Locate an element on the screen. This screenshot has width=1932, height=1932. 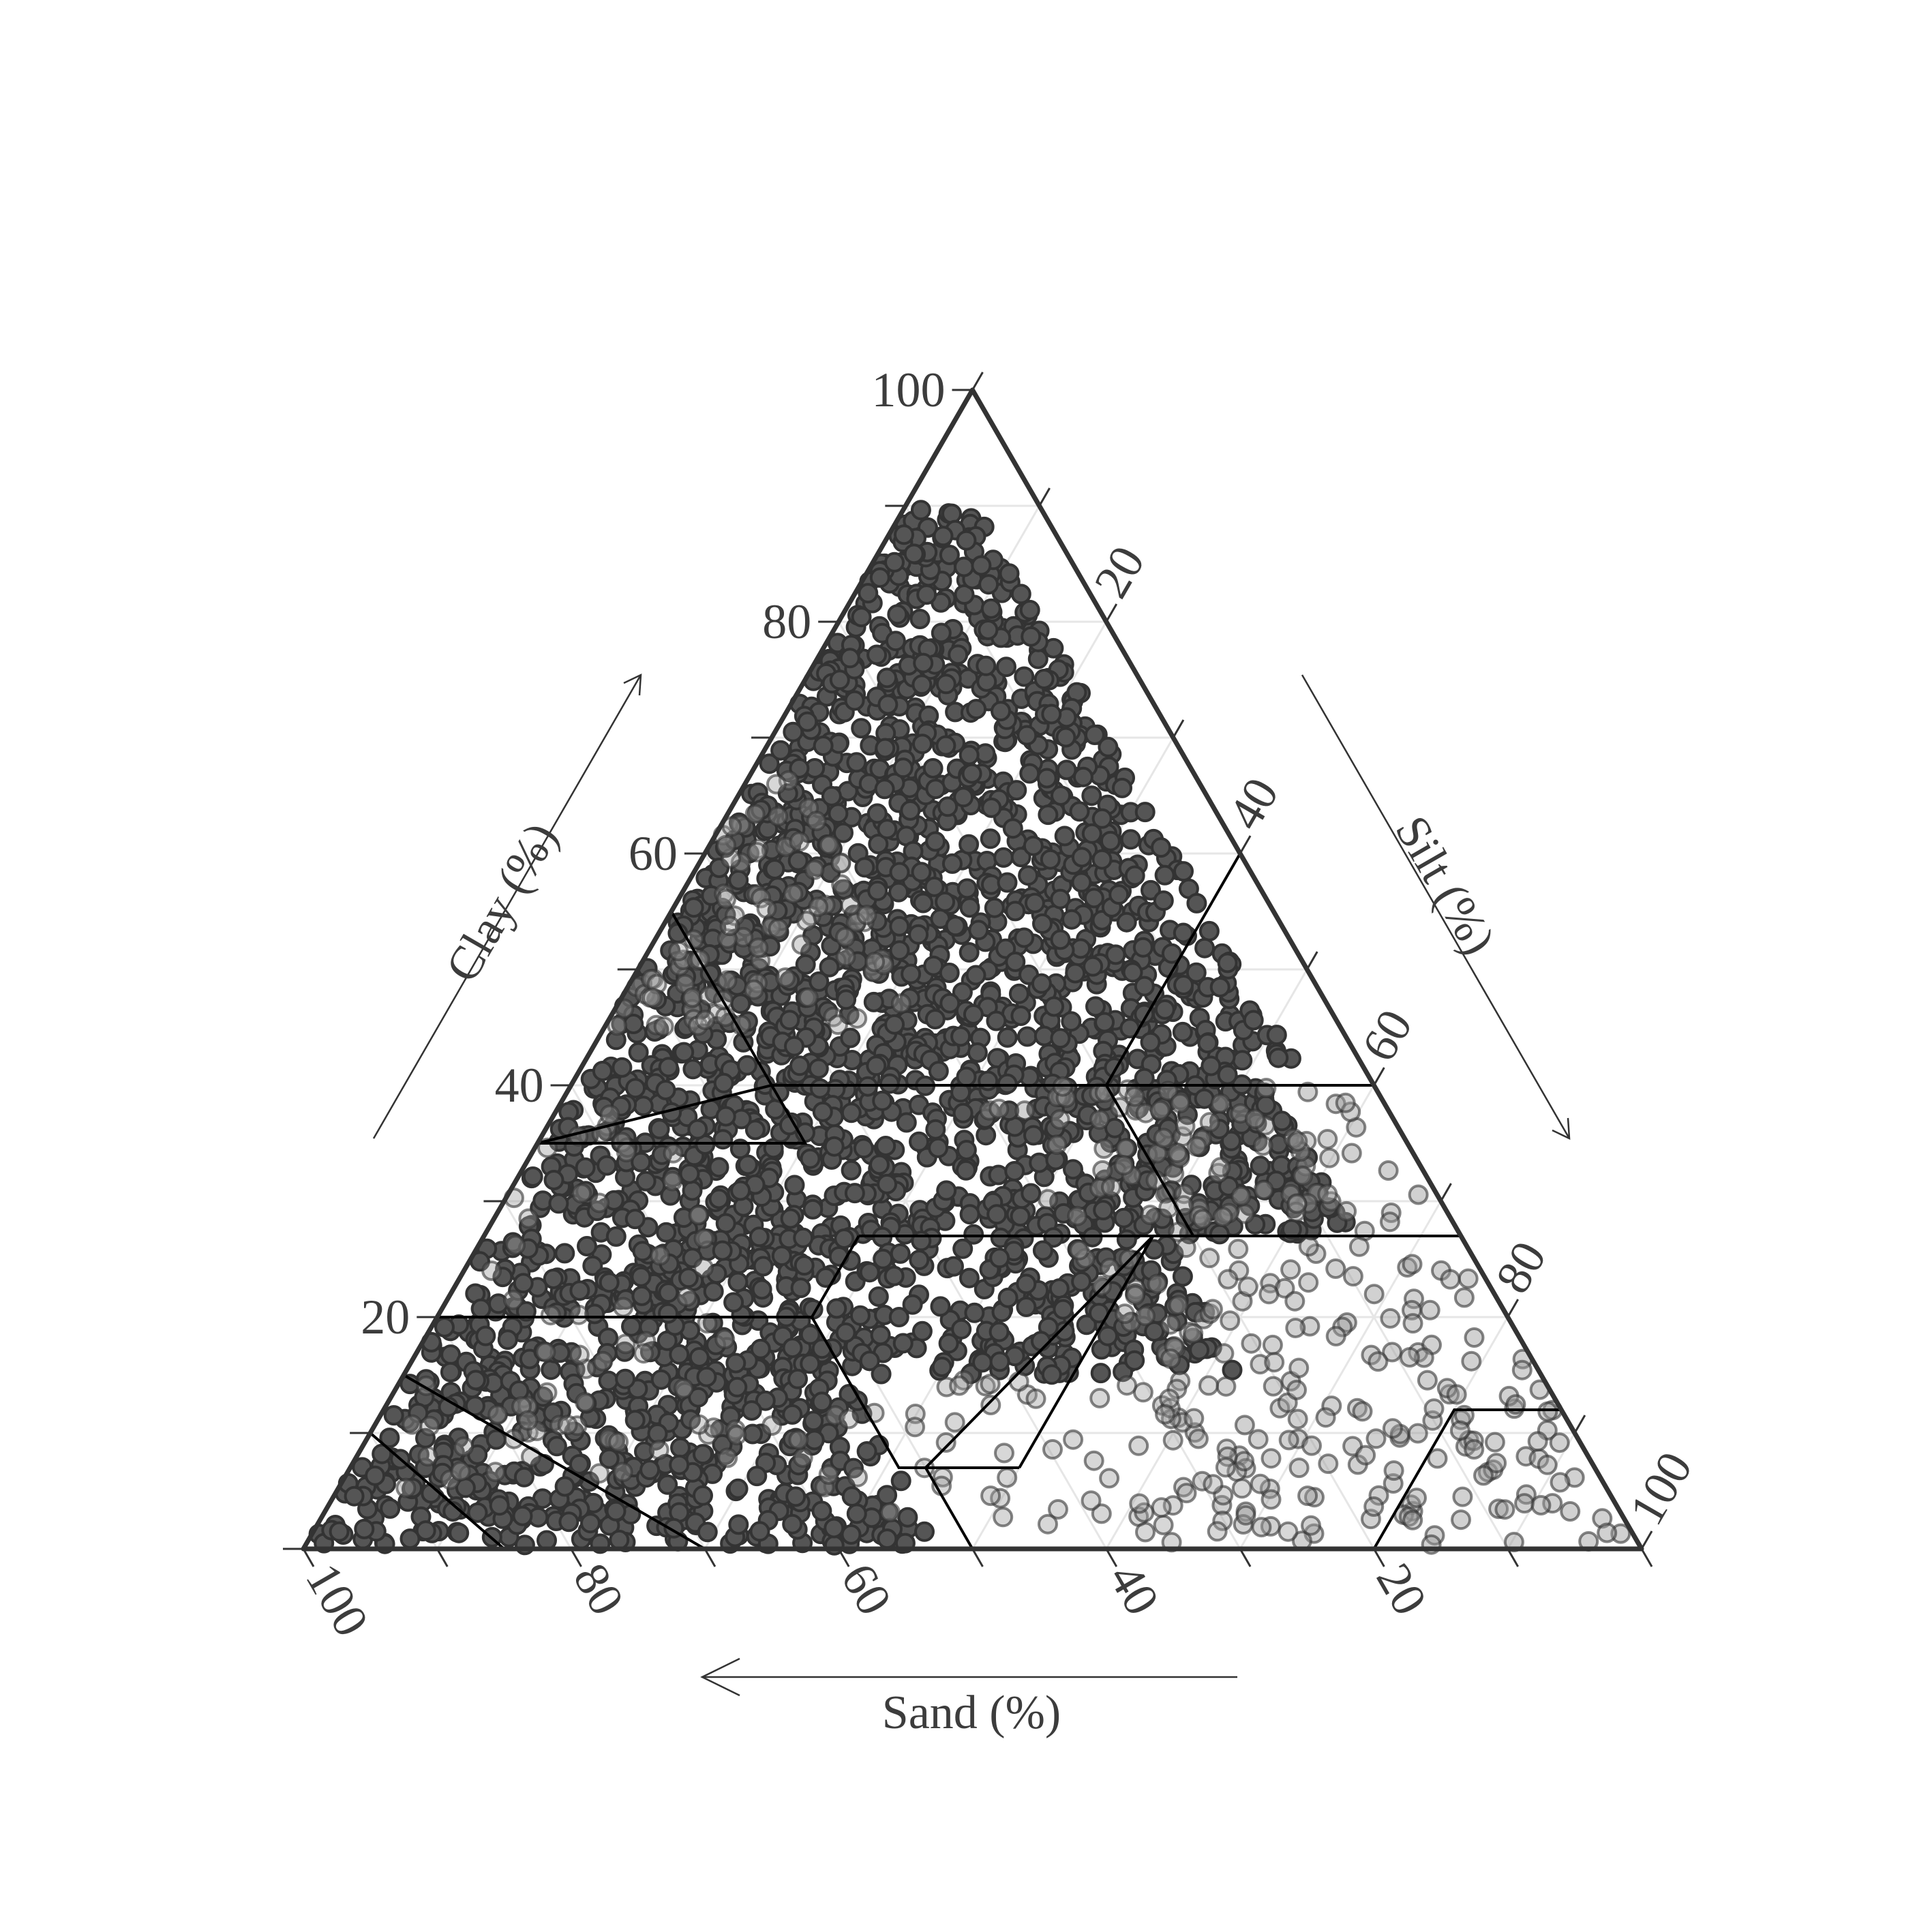
clay-tick-label: 80 is located at coordinates (787, 622).